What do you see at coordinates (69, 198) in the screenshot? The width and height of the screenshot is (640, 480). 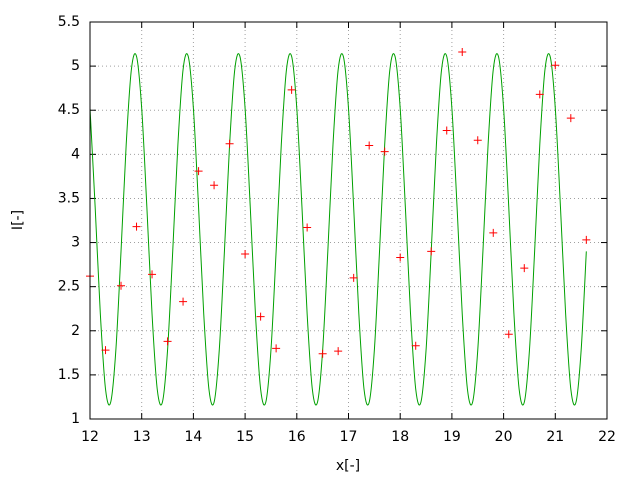 I see `y-tick-label: 3.5` at bounding box center [69, 198].